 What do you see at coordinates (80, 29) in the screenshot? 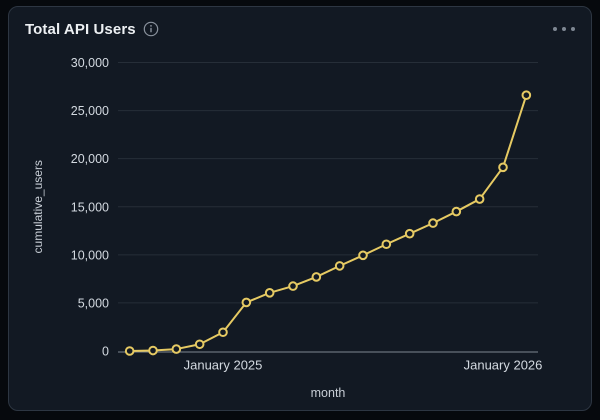
I see `chart-title: Total API Users` at bounding box center [80, 29].